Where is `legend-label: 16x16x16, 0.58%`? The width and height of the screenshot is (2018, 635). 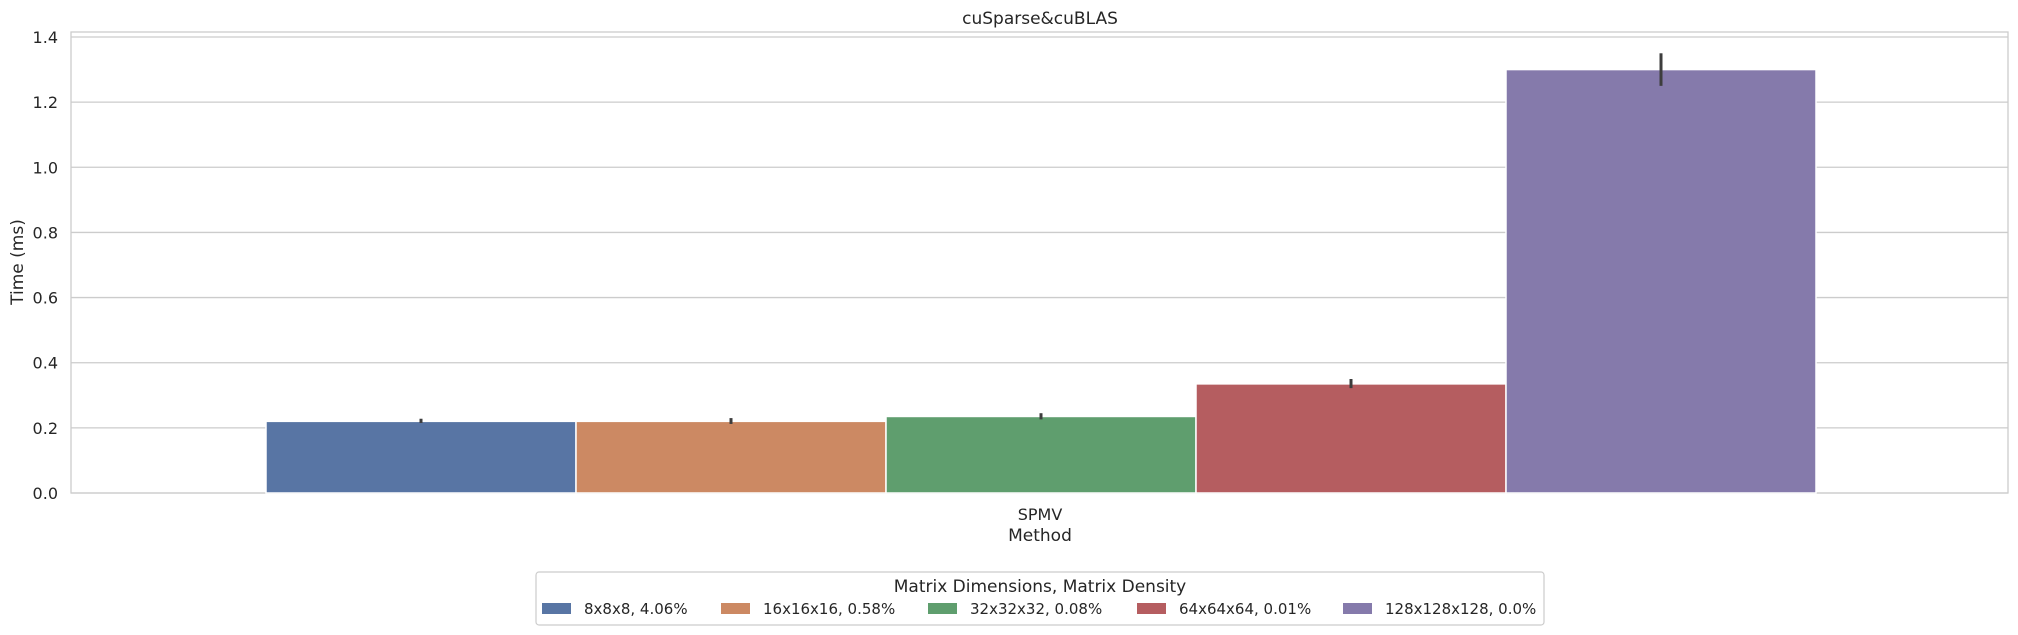 legend-label: 16x16x16, 0.58% is located at coordinates (829, 609).